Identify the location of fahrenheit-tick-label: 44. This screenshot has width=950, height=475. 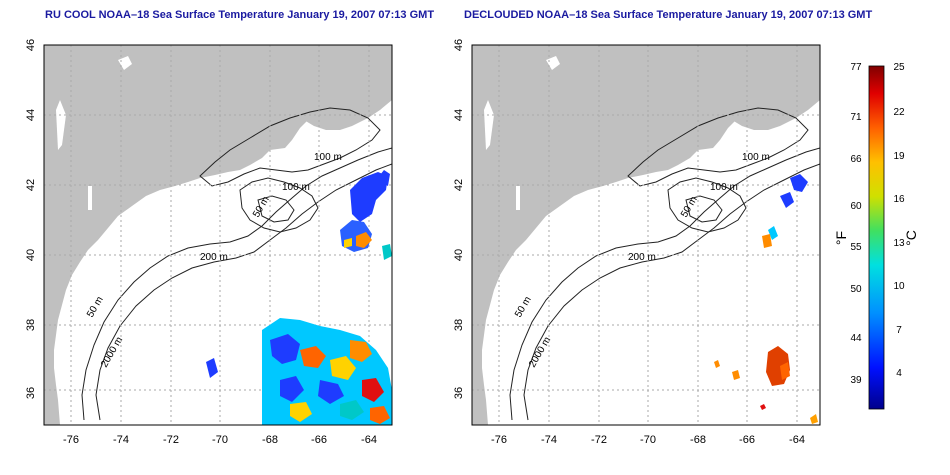
(856, 338).